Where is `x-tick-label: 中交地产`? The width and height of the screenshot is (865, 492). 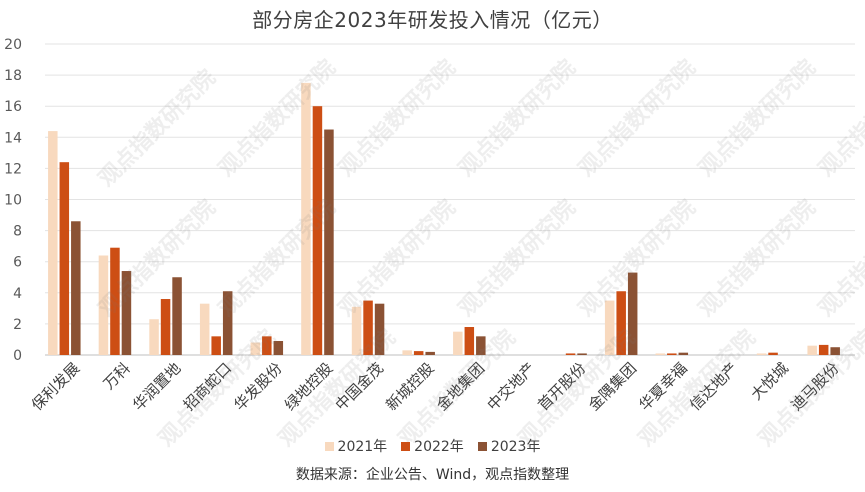
x-tick-label: 中交地产 is located at coordinates (511, 386).